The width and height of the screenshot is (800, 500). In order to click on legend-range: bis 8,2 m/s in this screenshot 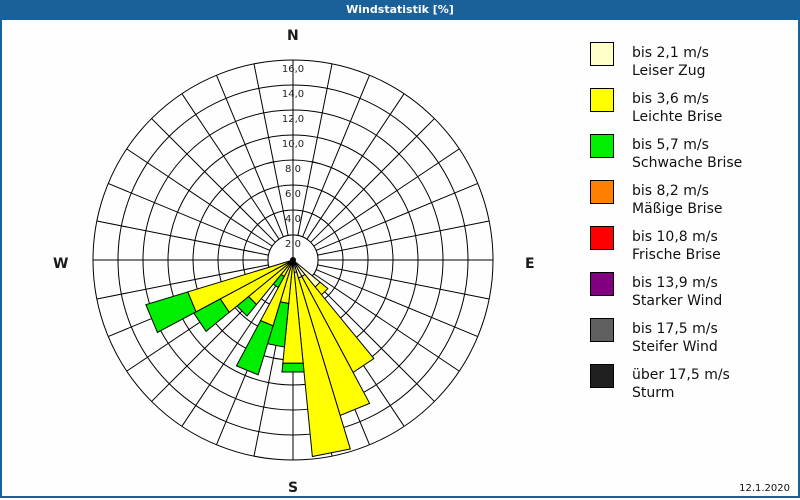, I will do `click(670, 191)`.